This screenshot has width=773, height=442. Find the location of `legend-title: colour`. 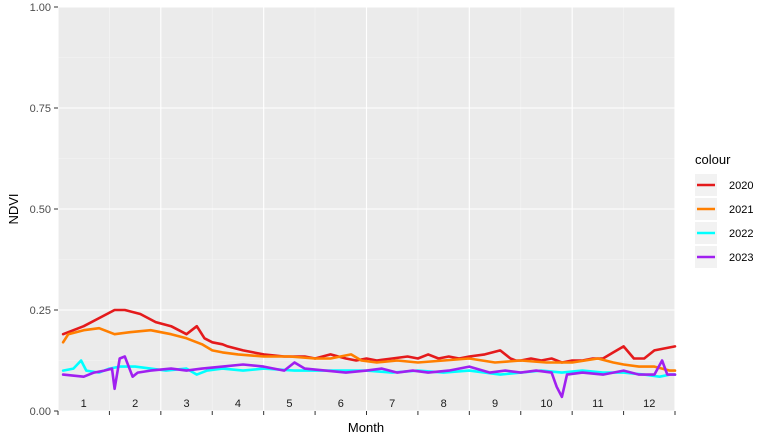

legend-title: colour is located at coordinates (713, 159).